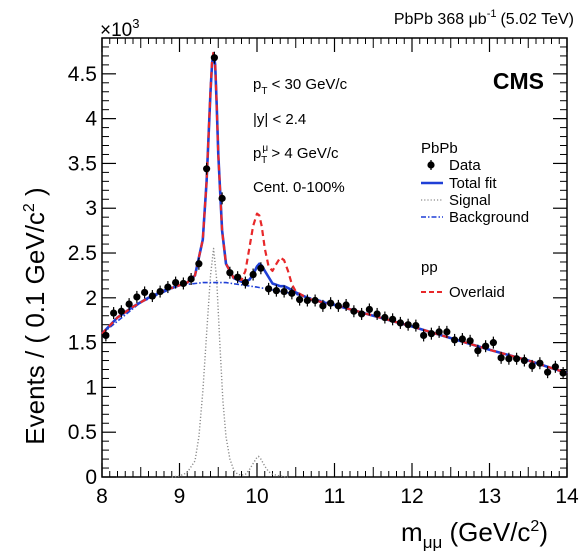  What do you see at coordinates (439, 148) in the screenshot?
I see `legend-pbpb-title: PbPb` at bounding box center [439, 148].